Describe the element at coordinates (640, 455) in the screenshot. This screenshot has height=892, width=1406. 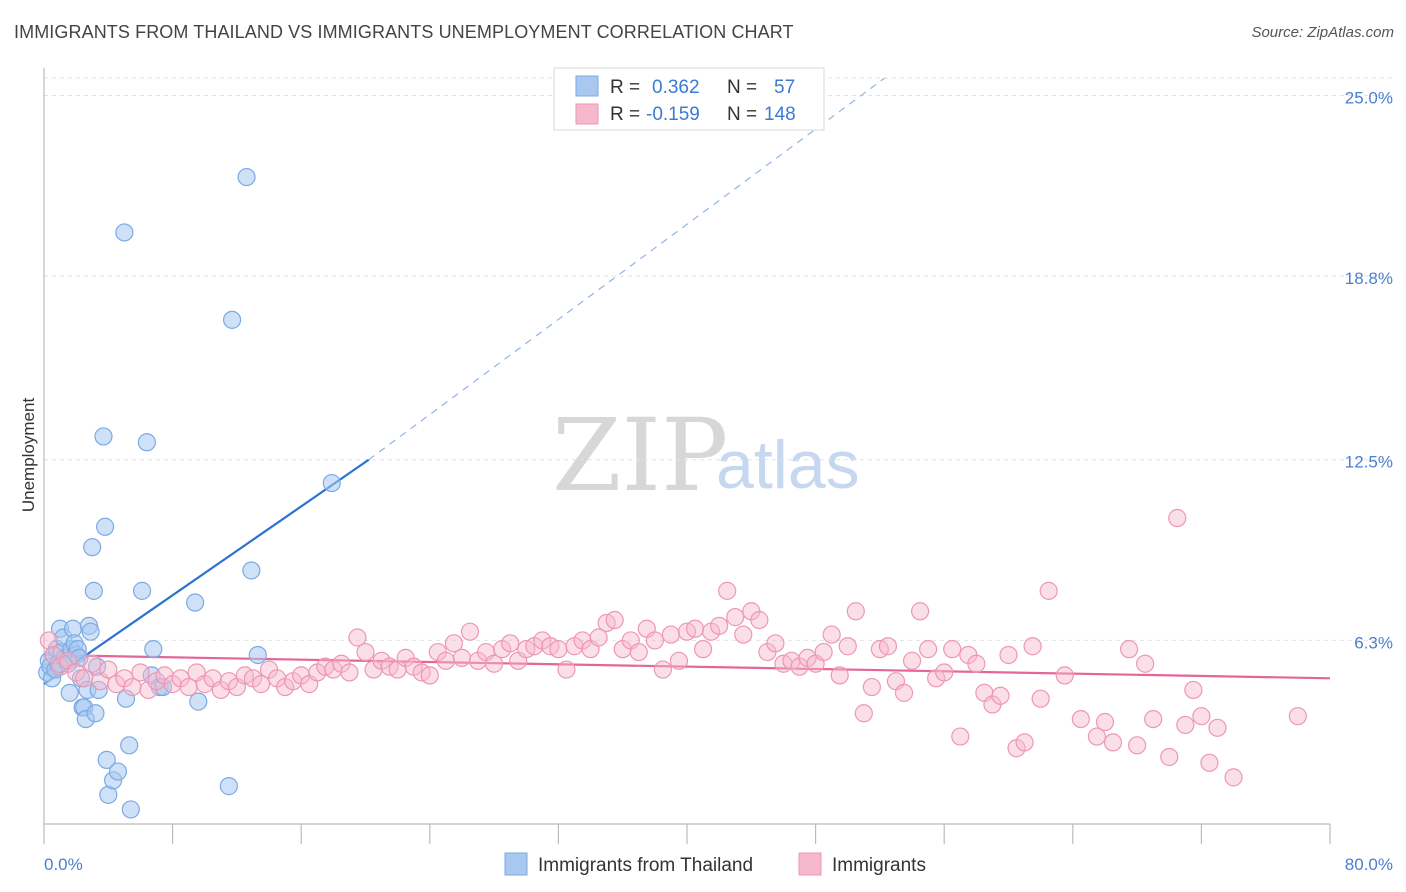
I see `watermark-zip: ZIP` at that location.